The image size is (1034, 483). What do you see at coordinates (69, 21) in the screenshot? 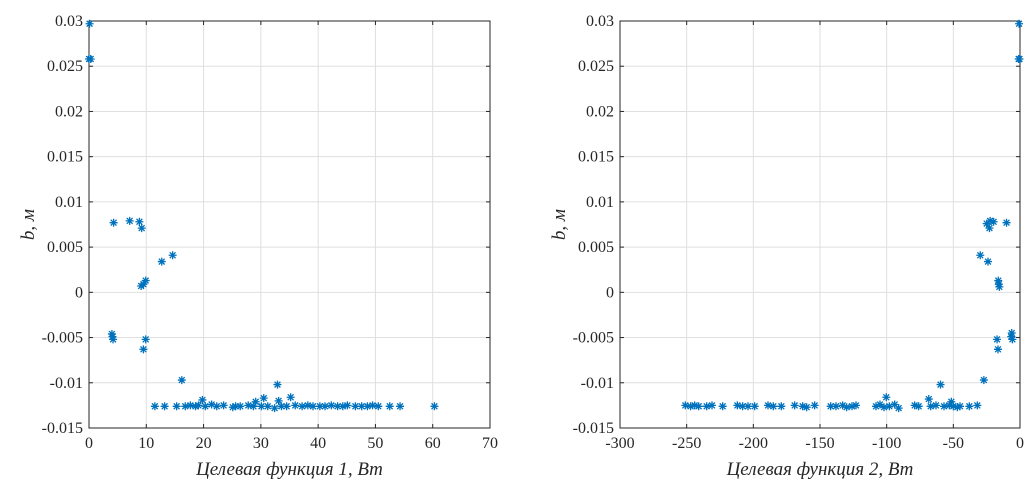
I see `y-tick-label: 0.03` at bounding box center [69, 21].